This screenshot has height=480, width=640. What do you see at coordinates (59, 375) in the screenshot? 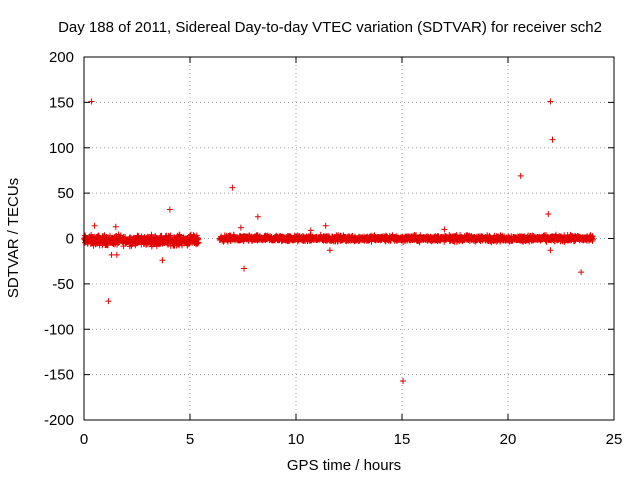
I see `y-tick-label: -150` at bounding box center [59, 375].